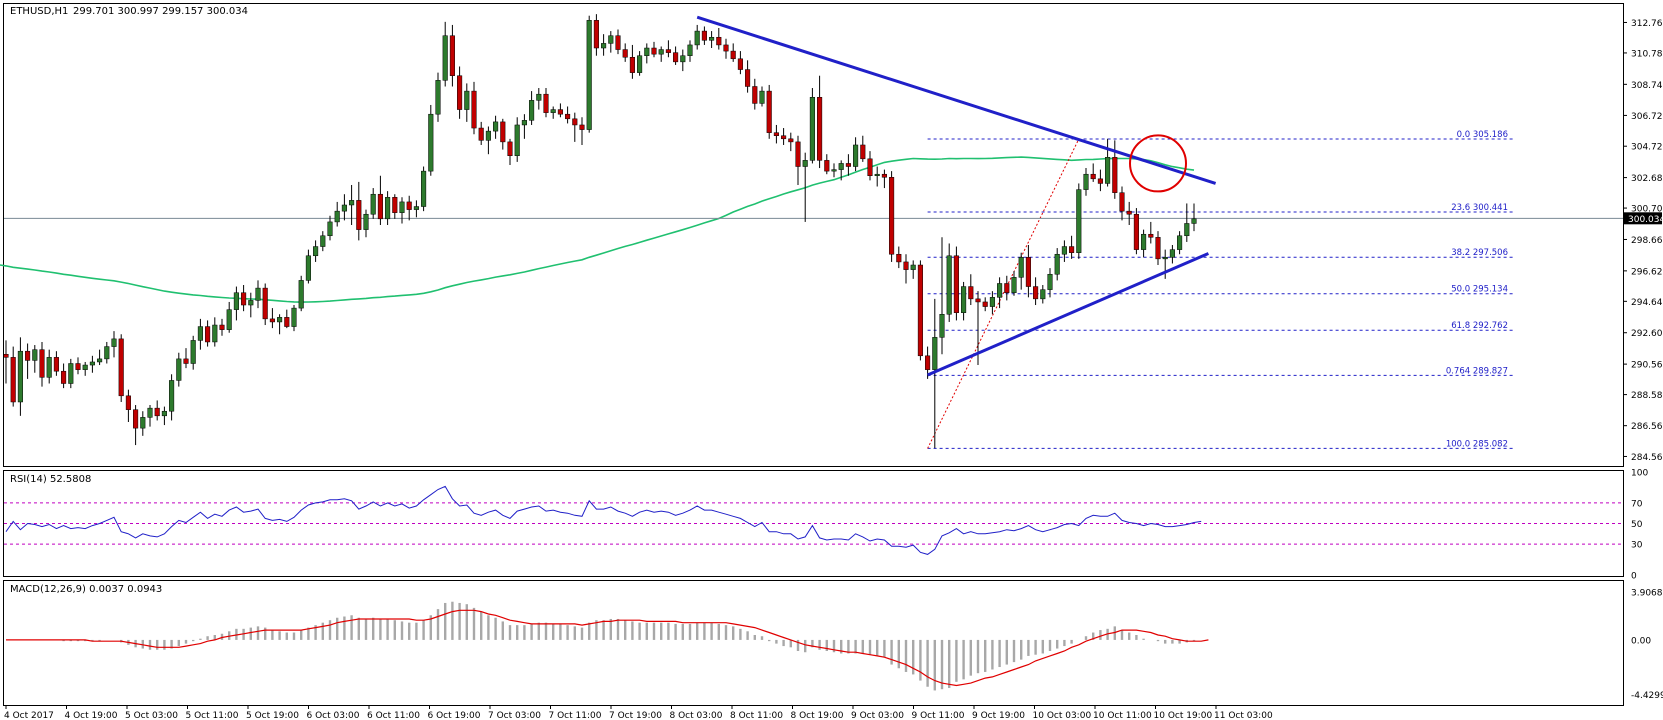 This screenshot has height=720, width=1663. Describe the element at coordinates (1122, 715) in the screenshot. I see `time-tick-label: 10 Oct 11:00` at that location.